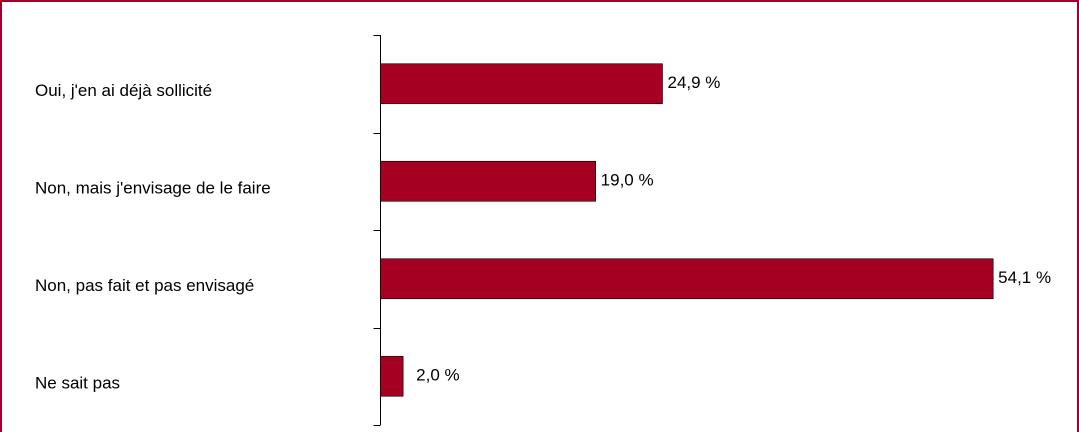 This screenshot has height=432, width=1079. I want to click on value-label: 54,1 %, so click(1024, 277).